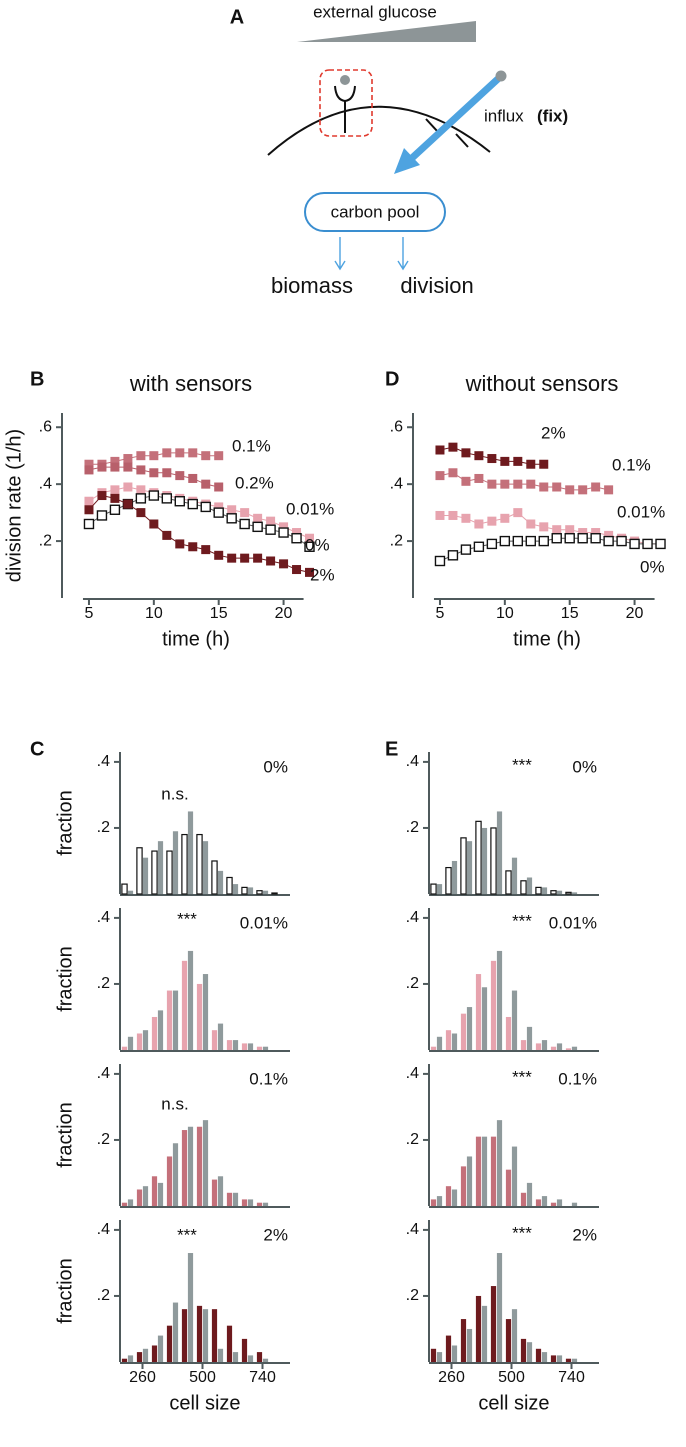 This screenshot has width=686, height=1447. Describe the element at coordinates (436, 285) in the screenshot. I see `output-label: division` at that location.